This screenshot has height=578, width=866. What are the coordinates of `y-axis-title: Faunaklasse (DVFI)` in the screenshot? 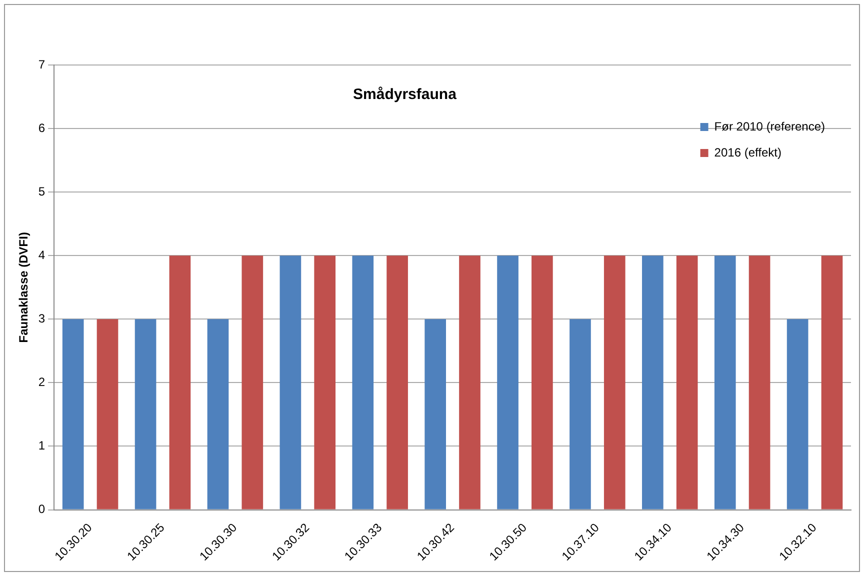 It's located at (23, 287).